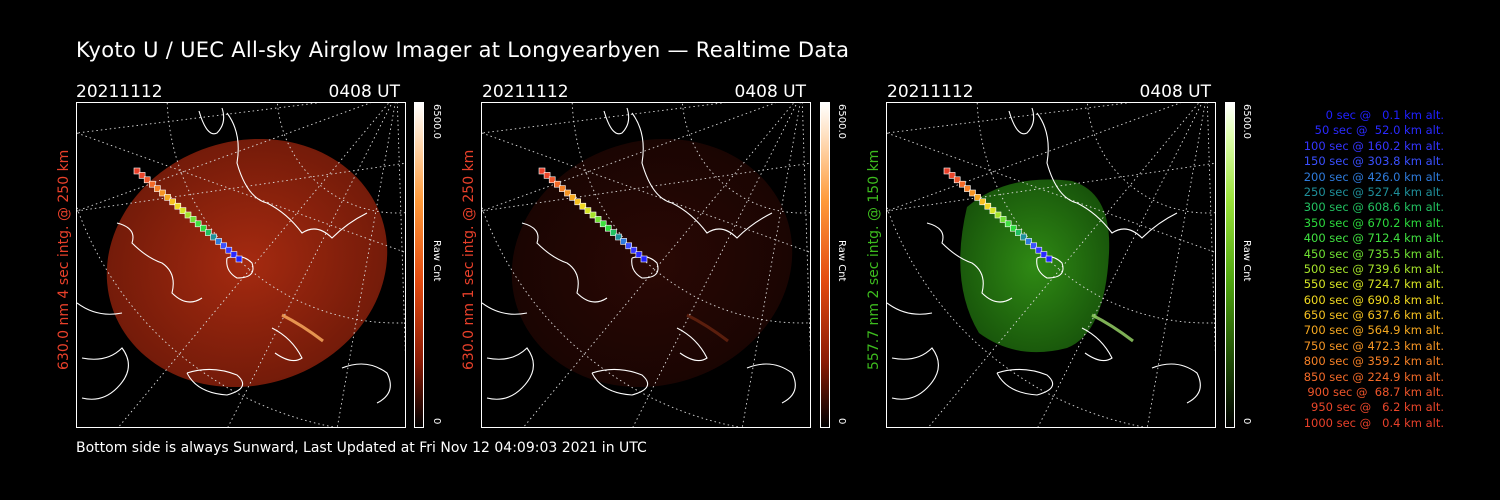 This screenshot has width=1500, height=500. Describe the element at coordinates (469, 259) in the screenshot. I see `panel-2-wavelength-label: 630.0 nm 1 sec intg. @ 250 km` at that location.